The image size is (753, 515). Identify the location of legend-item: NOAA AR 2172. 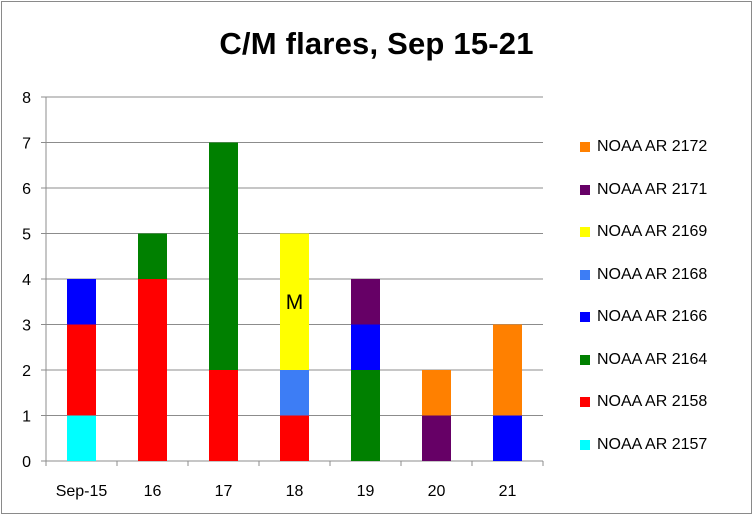
(643, 147).